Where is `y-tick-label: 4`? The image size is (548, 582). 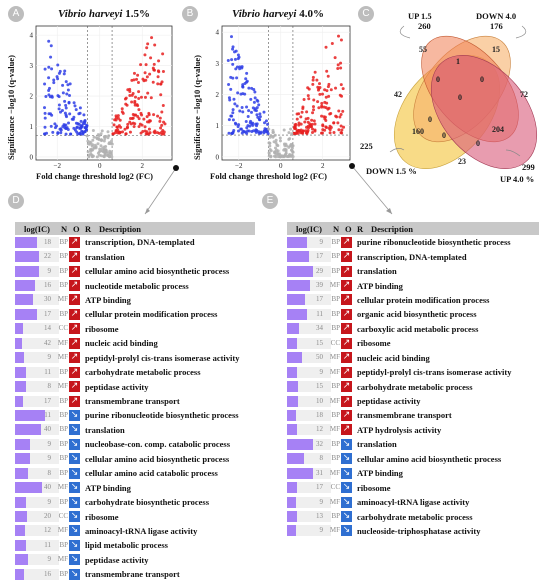 y-tick-label: 4 is located at coordinates (32, 36).